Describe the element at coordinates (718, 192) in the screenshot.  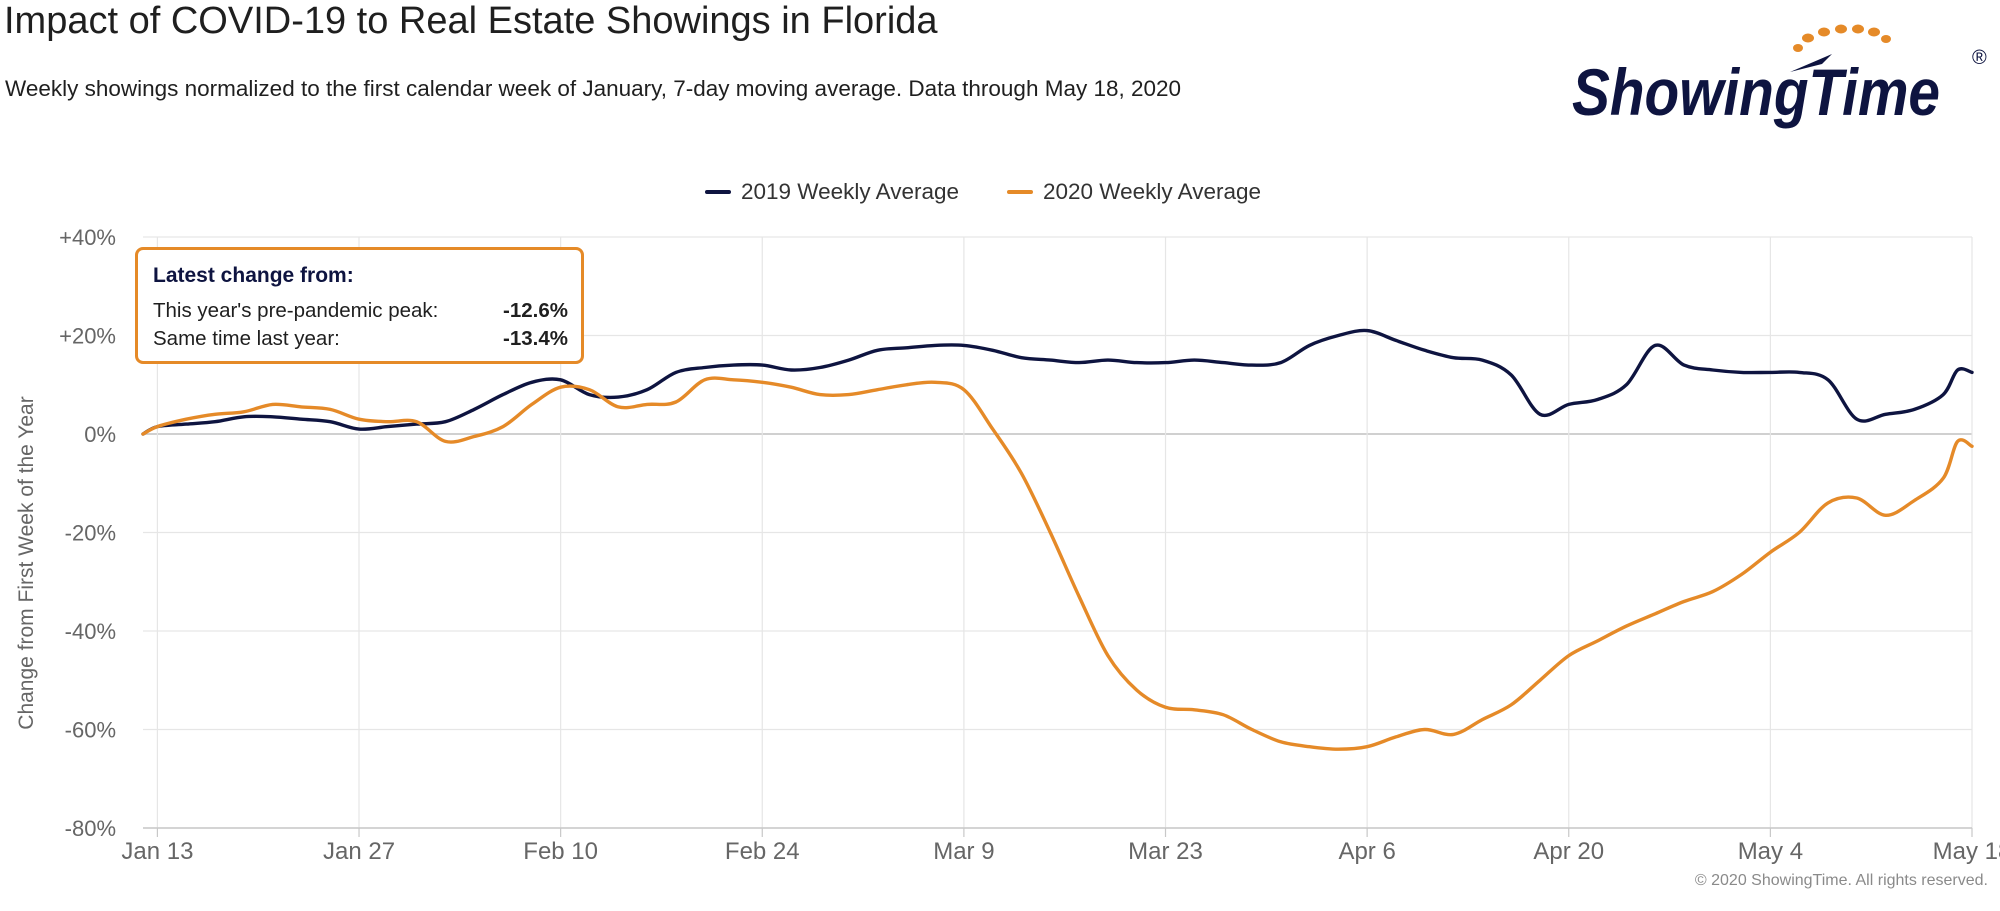
I see `legend-swatch-2019` at that location.